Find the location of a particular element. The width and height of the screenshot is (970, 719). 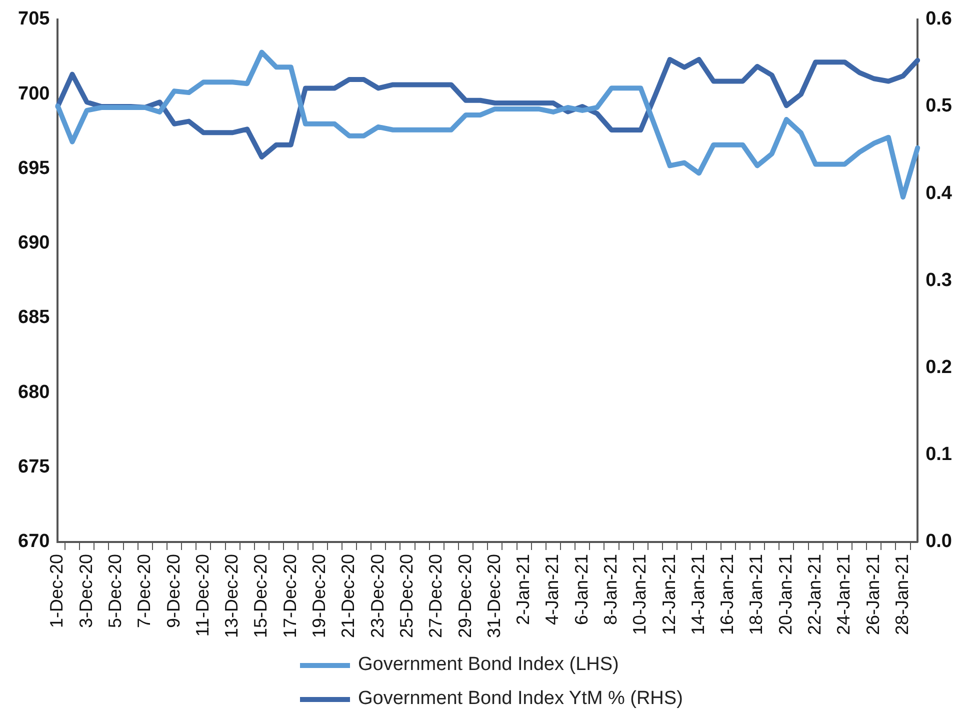

y-tick-label: 680 is located at coordinates (34, 392).